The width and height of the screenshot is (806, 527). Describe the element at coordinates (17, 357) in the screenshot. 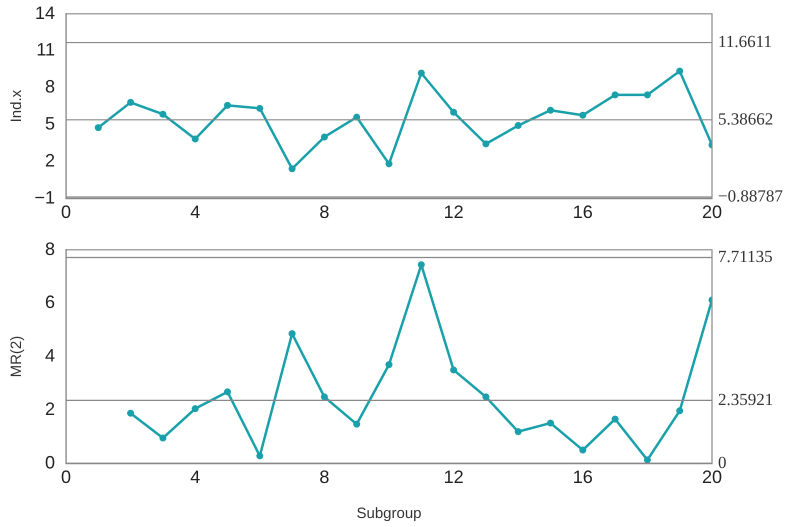

I see `y-axis-title: MR(2)` at that location.